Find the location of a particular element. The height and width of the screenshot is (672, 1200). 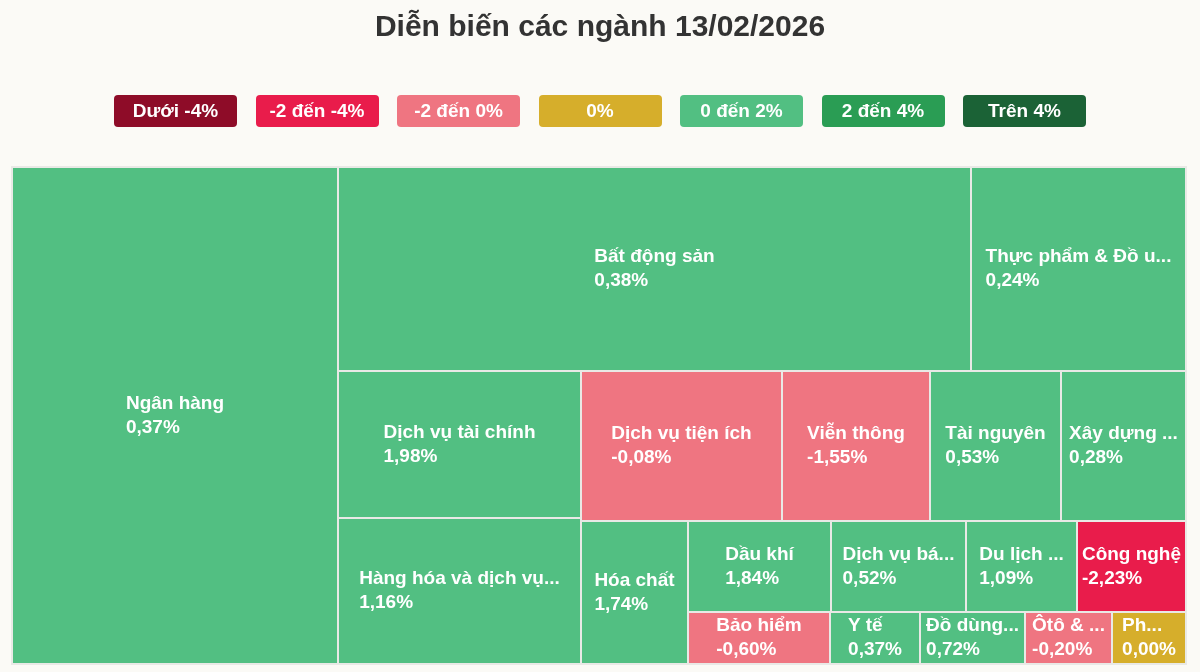

data-label: -0,20% is located at coordinates (1062, 649).